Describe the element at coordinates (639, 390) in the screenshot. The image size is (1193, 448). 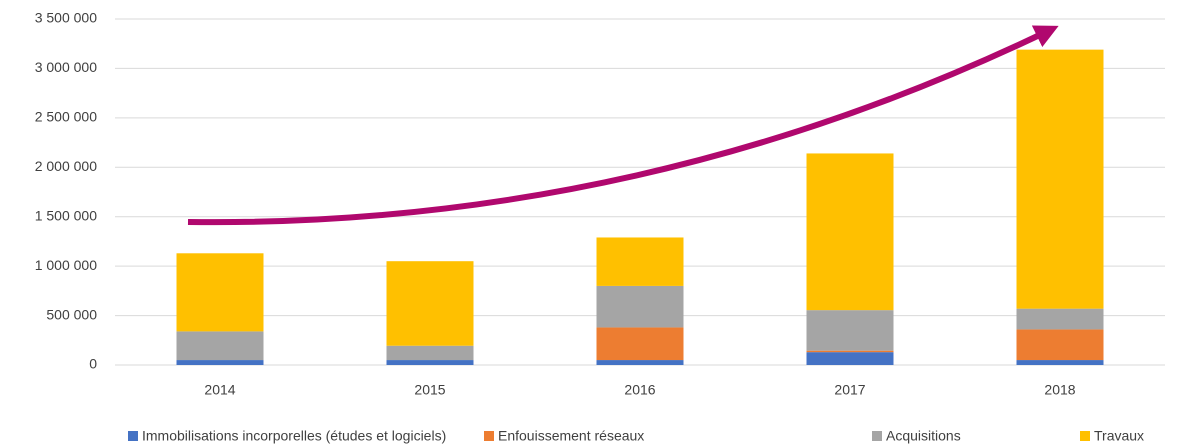
I see `x-tick-label: 2016` at that location.